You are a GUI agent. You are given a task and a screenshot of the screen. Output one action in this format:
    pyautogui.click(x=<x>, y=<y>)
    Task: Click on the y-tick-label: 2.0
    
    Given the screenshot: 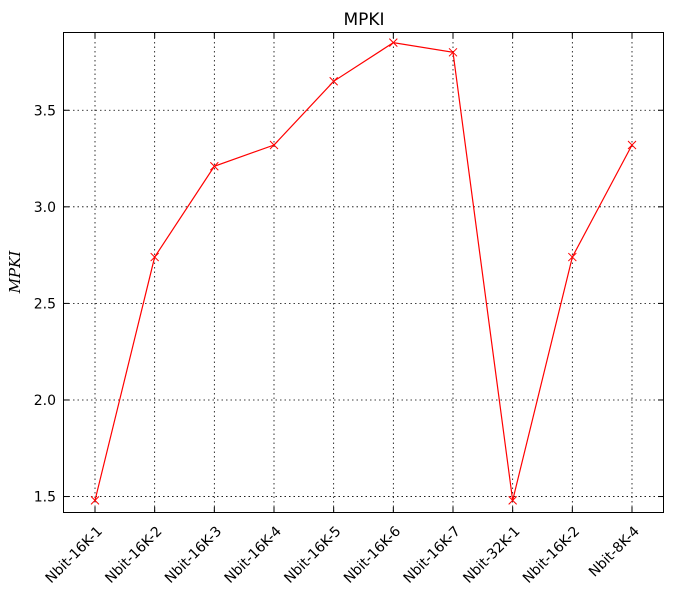 What is the action you would take?
    pyautogui.click(x=45, y=401)
    